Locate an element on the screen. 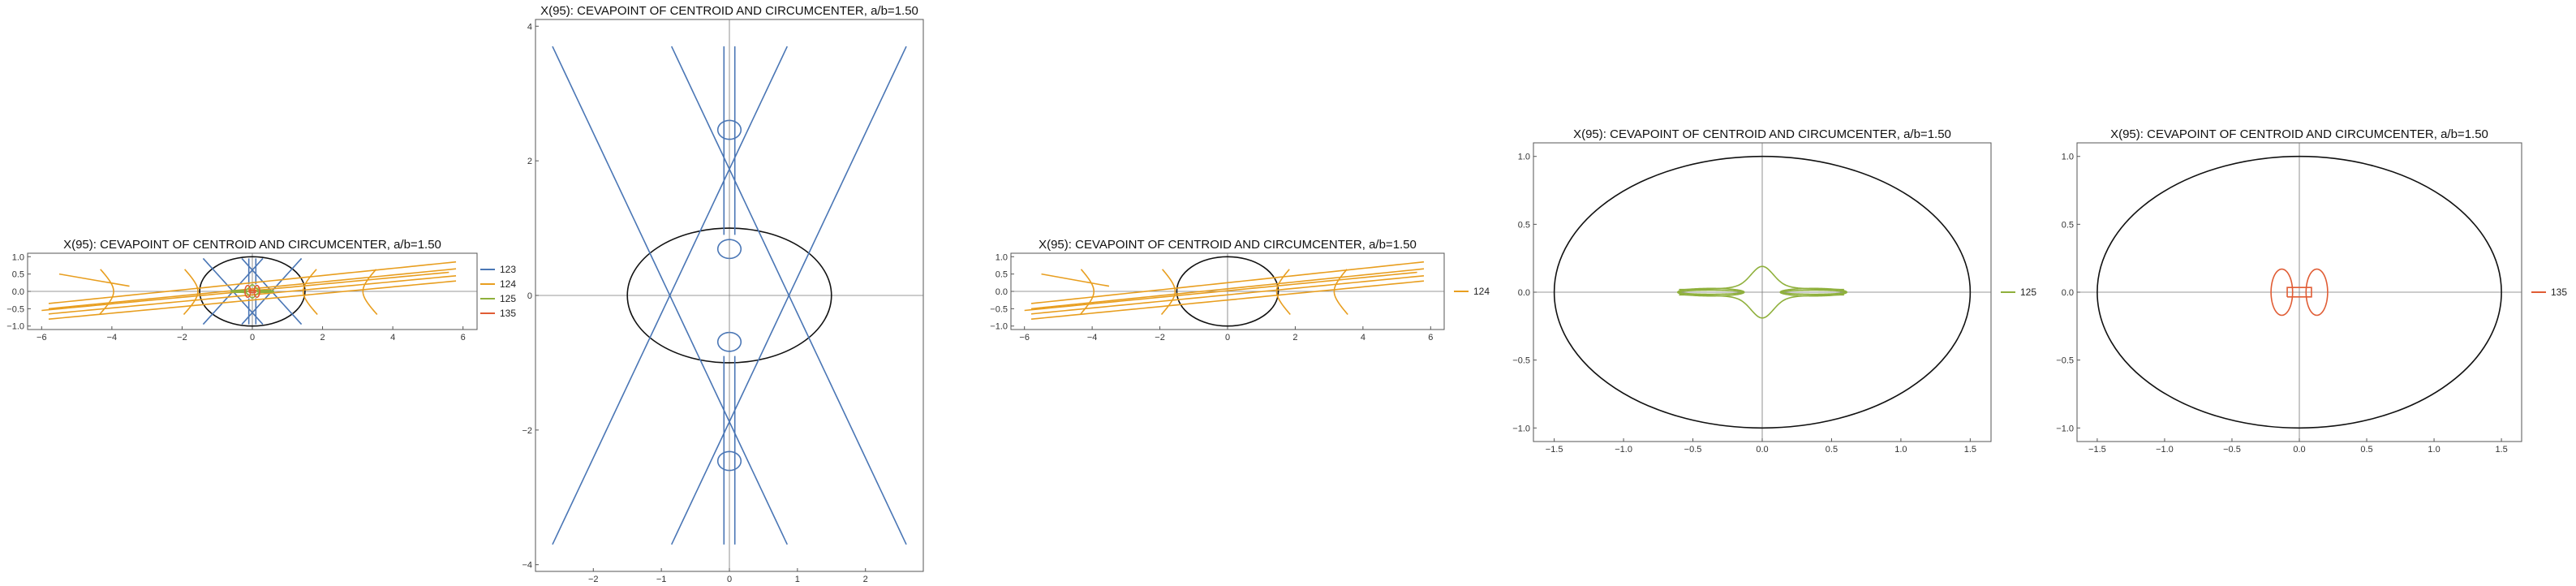 Image resolution: width=2576 pixels, height=586 pixels. x-tick-label: −0.5 is located at coordinates (2232, 450).